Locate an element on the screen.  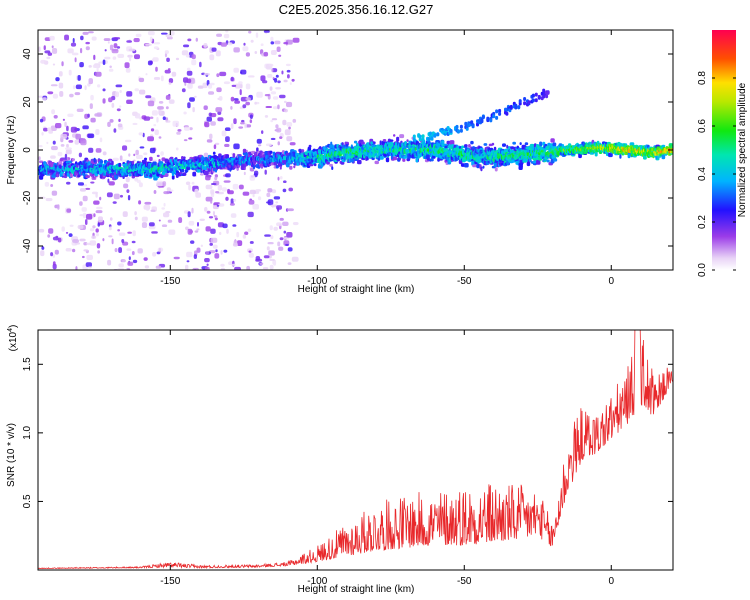
snr-scale-factor: (x104) is located at coordinates (13, 338).